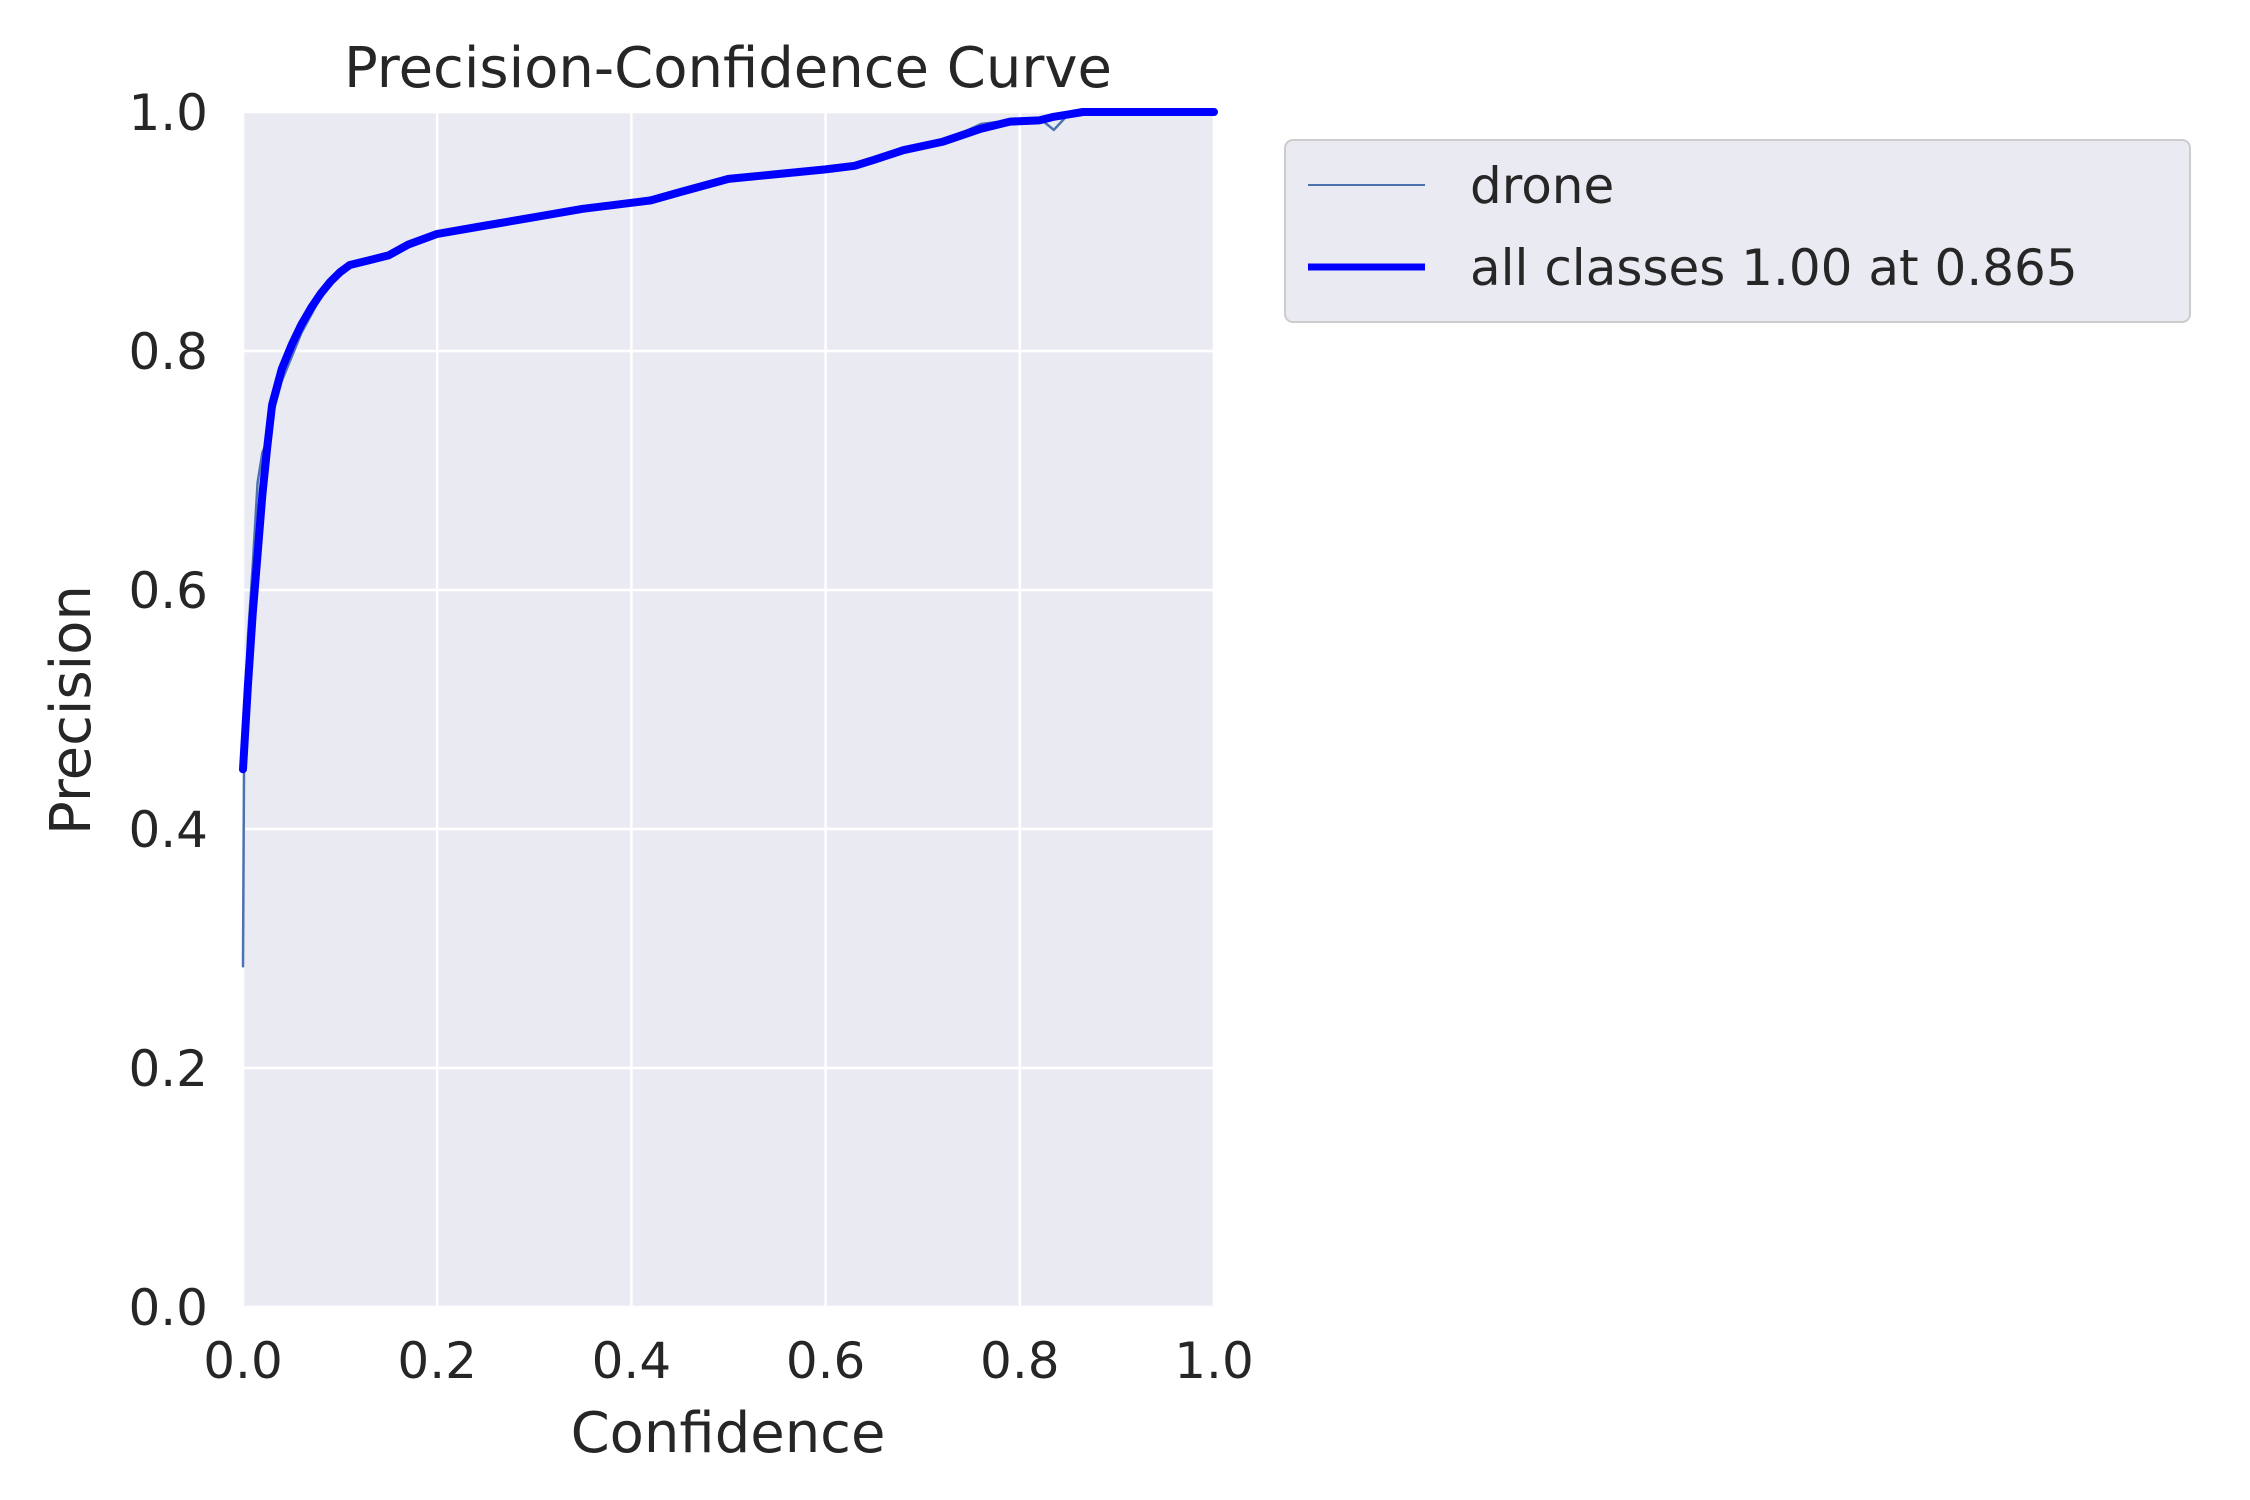 Image resolution: width=2250 pixels, height=1500 pixels. What do you see at coordinates (728, 1433) in the screenshot?
I see `x-axis-label: Confidence` at bounding box center [728, 1433].